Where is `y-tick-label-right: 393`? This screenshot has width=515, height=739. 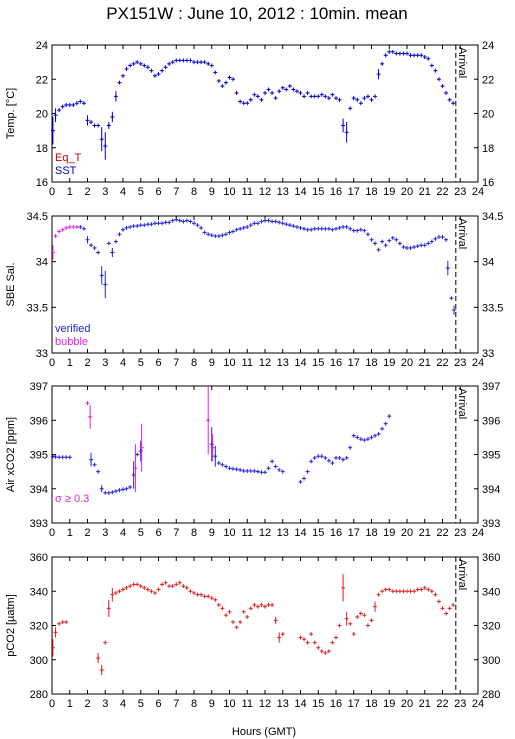 y-tick-label-right: 393 is located at coordinates (491, 524).